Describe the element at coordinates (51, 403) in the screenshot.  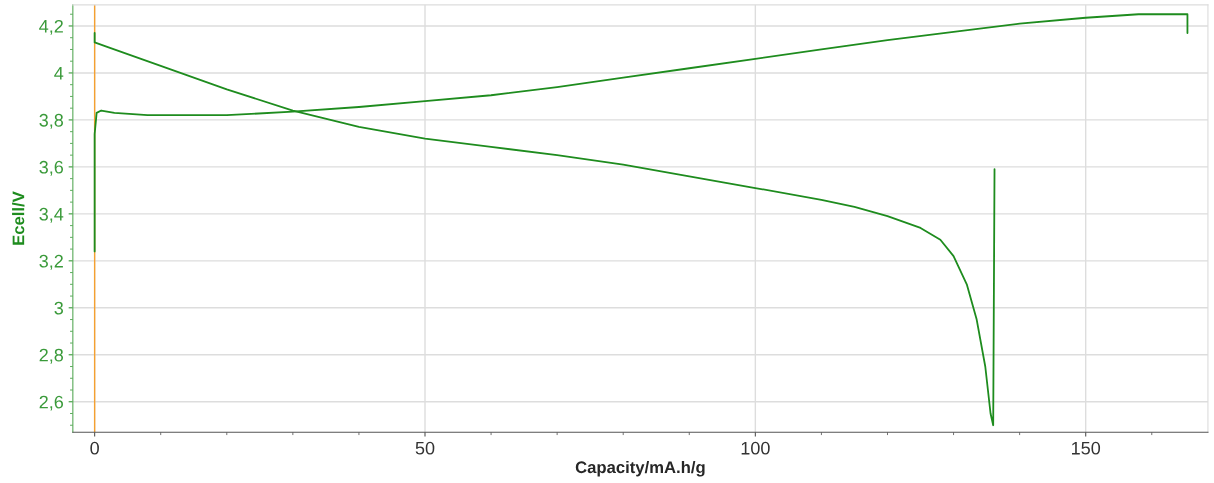
I see `y-tick-label: 2,6` at that location.